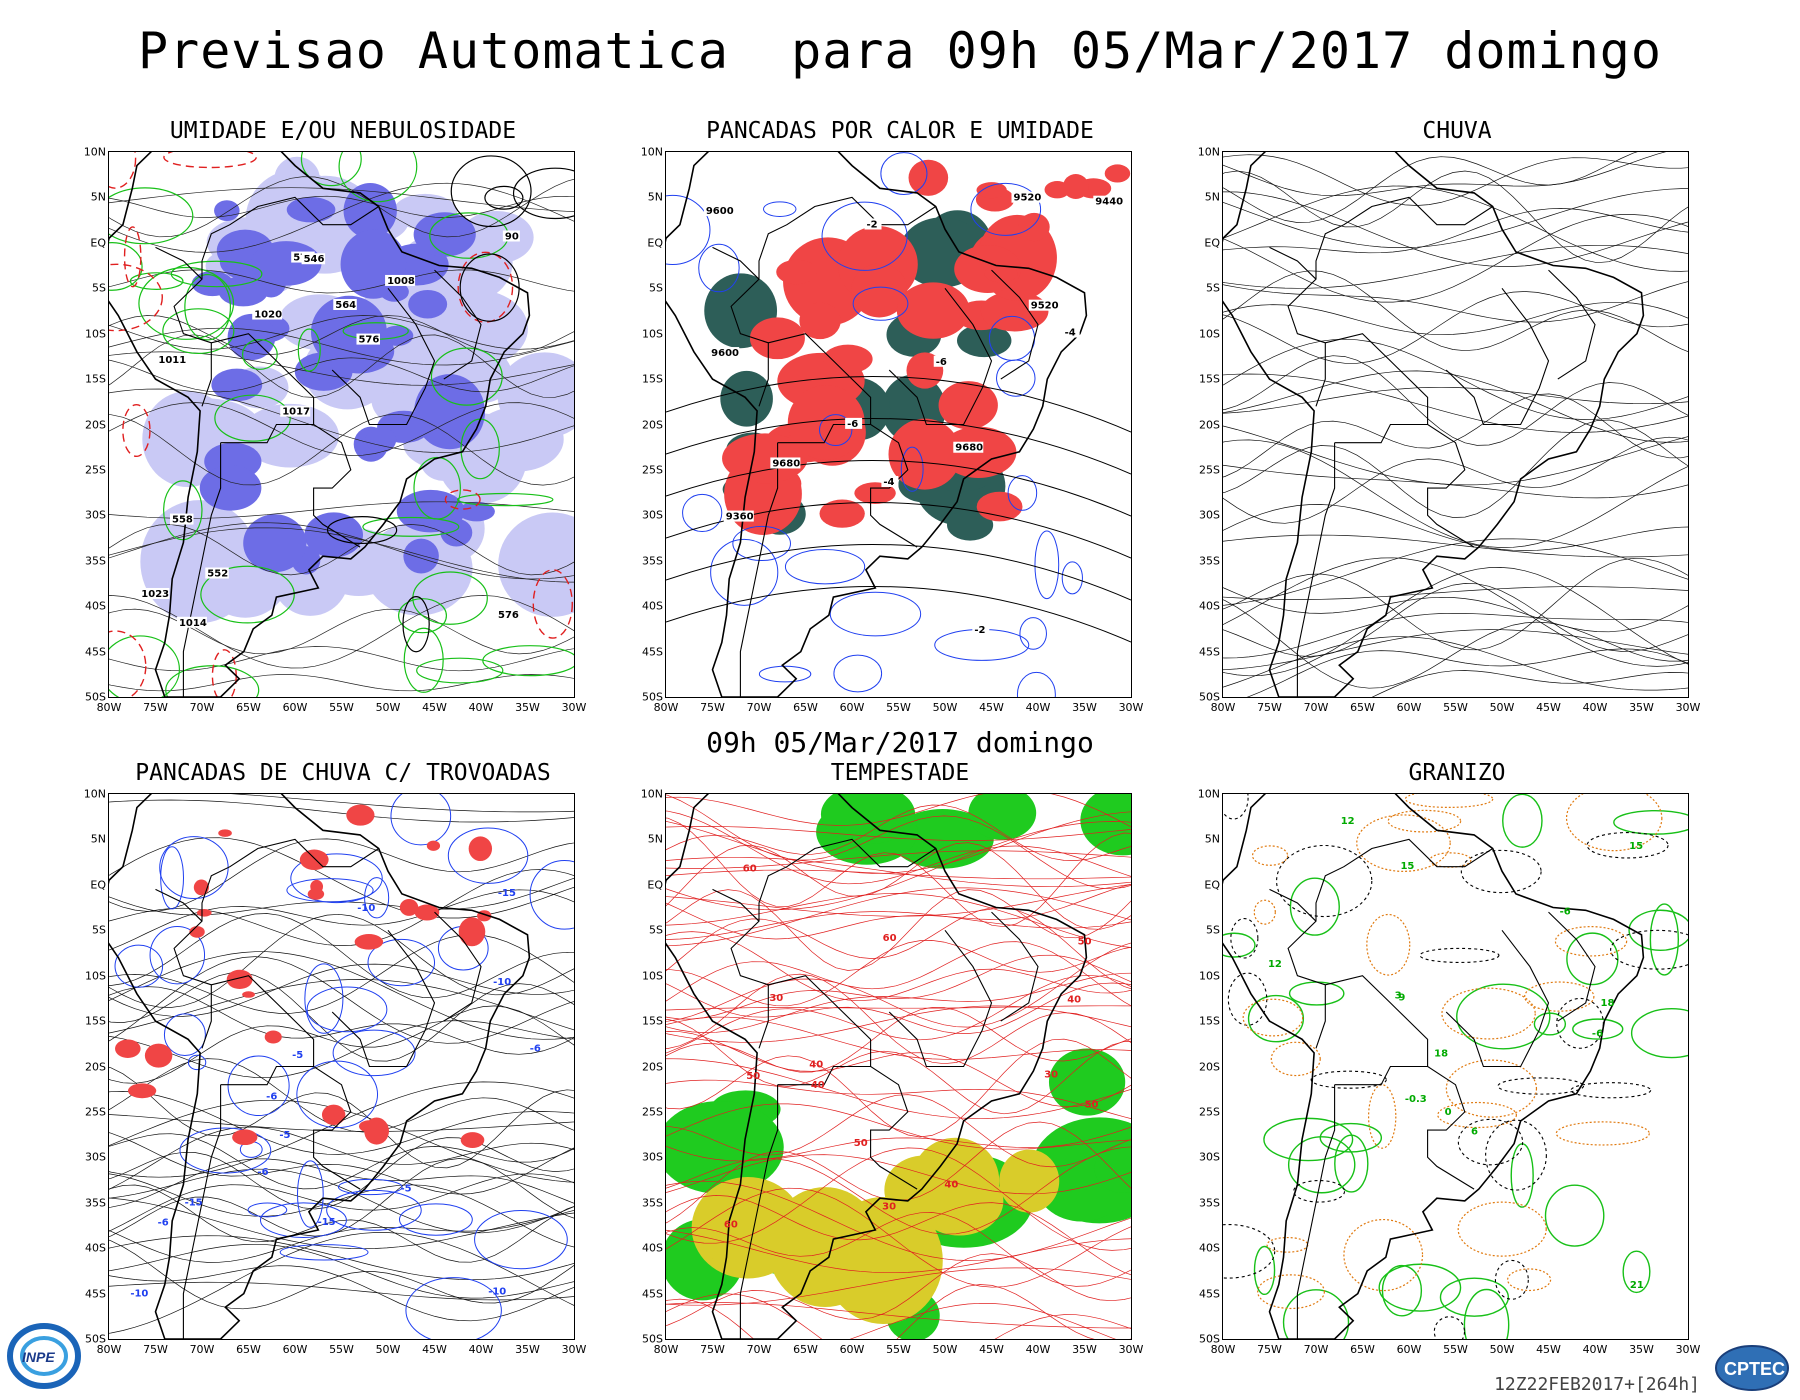 The width and height of the screenshot is (1800, 1400). Describe the element at coordinates (805, 1349) in the screenshot. I see `lon-tick-label: 65W` at that location.